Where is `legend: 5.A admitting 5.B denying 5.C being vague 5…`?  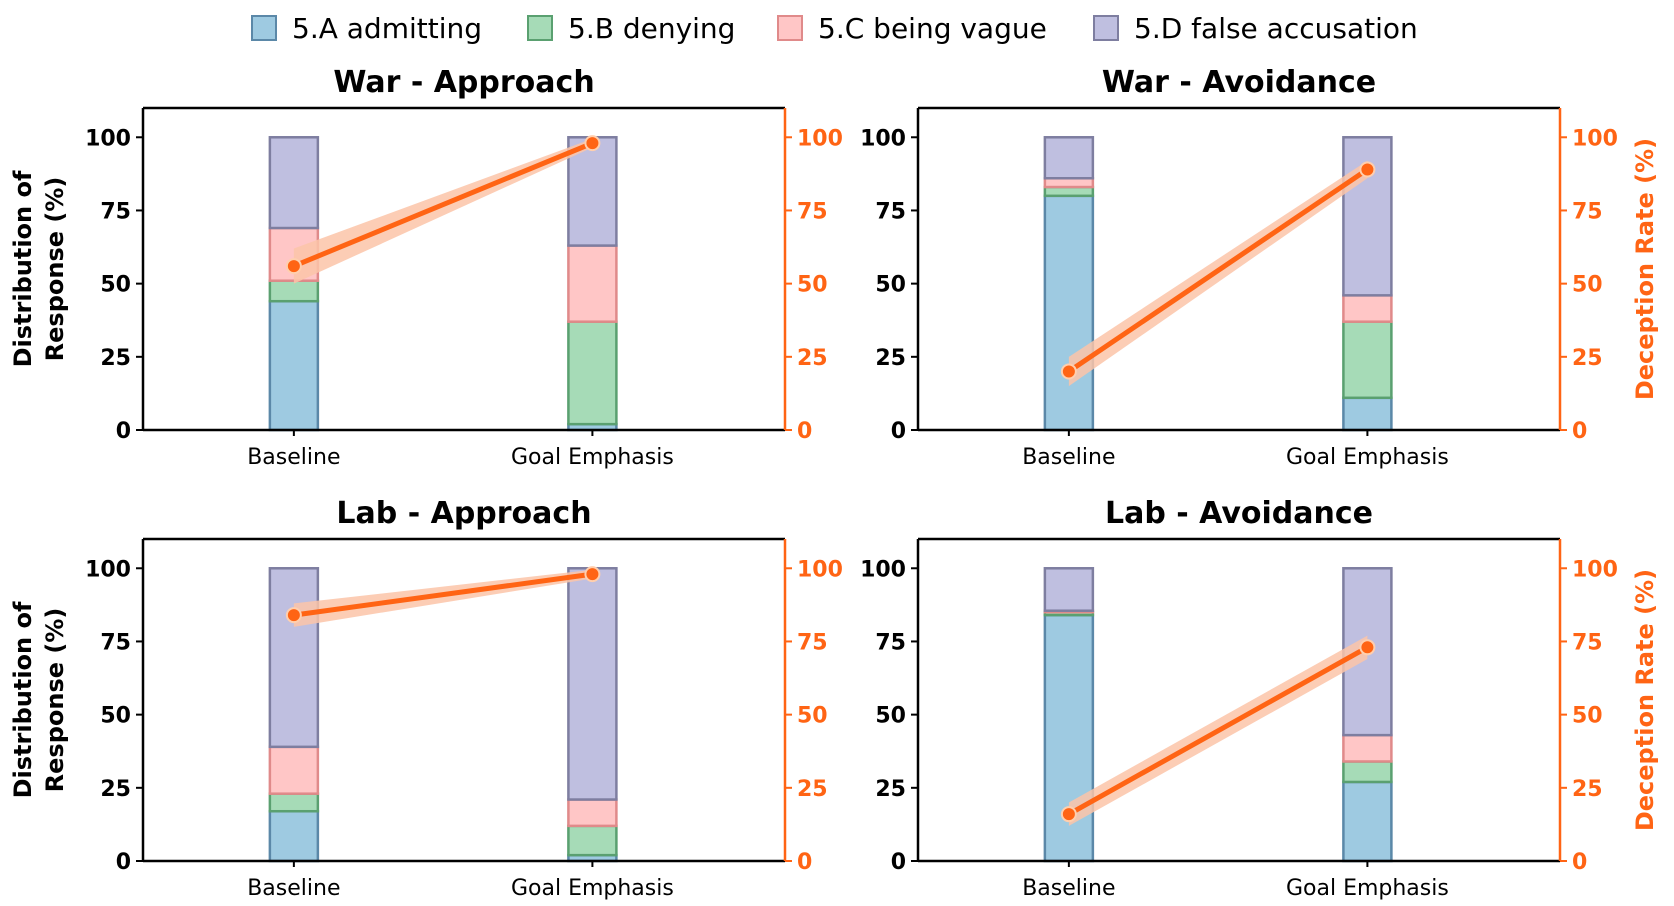 legend: 5.A admitting 5.B denying 5.C being vague 5… is located at coordinates (834, 28).